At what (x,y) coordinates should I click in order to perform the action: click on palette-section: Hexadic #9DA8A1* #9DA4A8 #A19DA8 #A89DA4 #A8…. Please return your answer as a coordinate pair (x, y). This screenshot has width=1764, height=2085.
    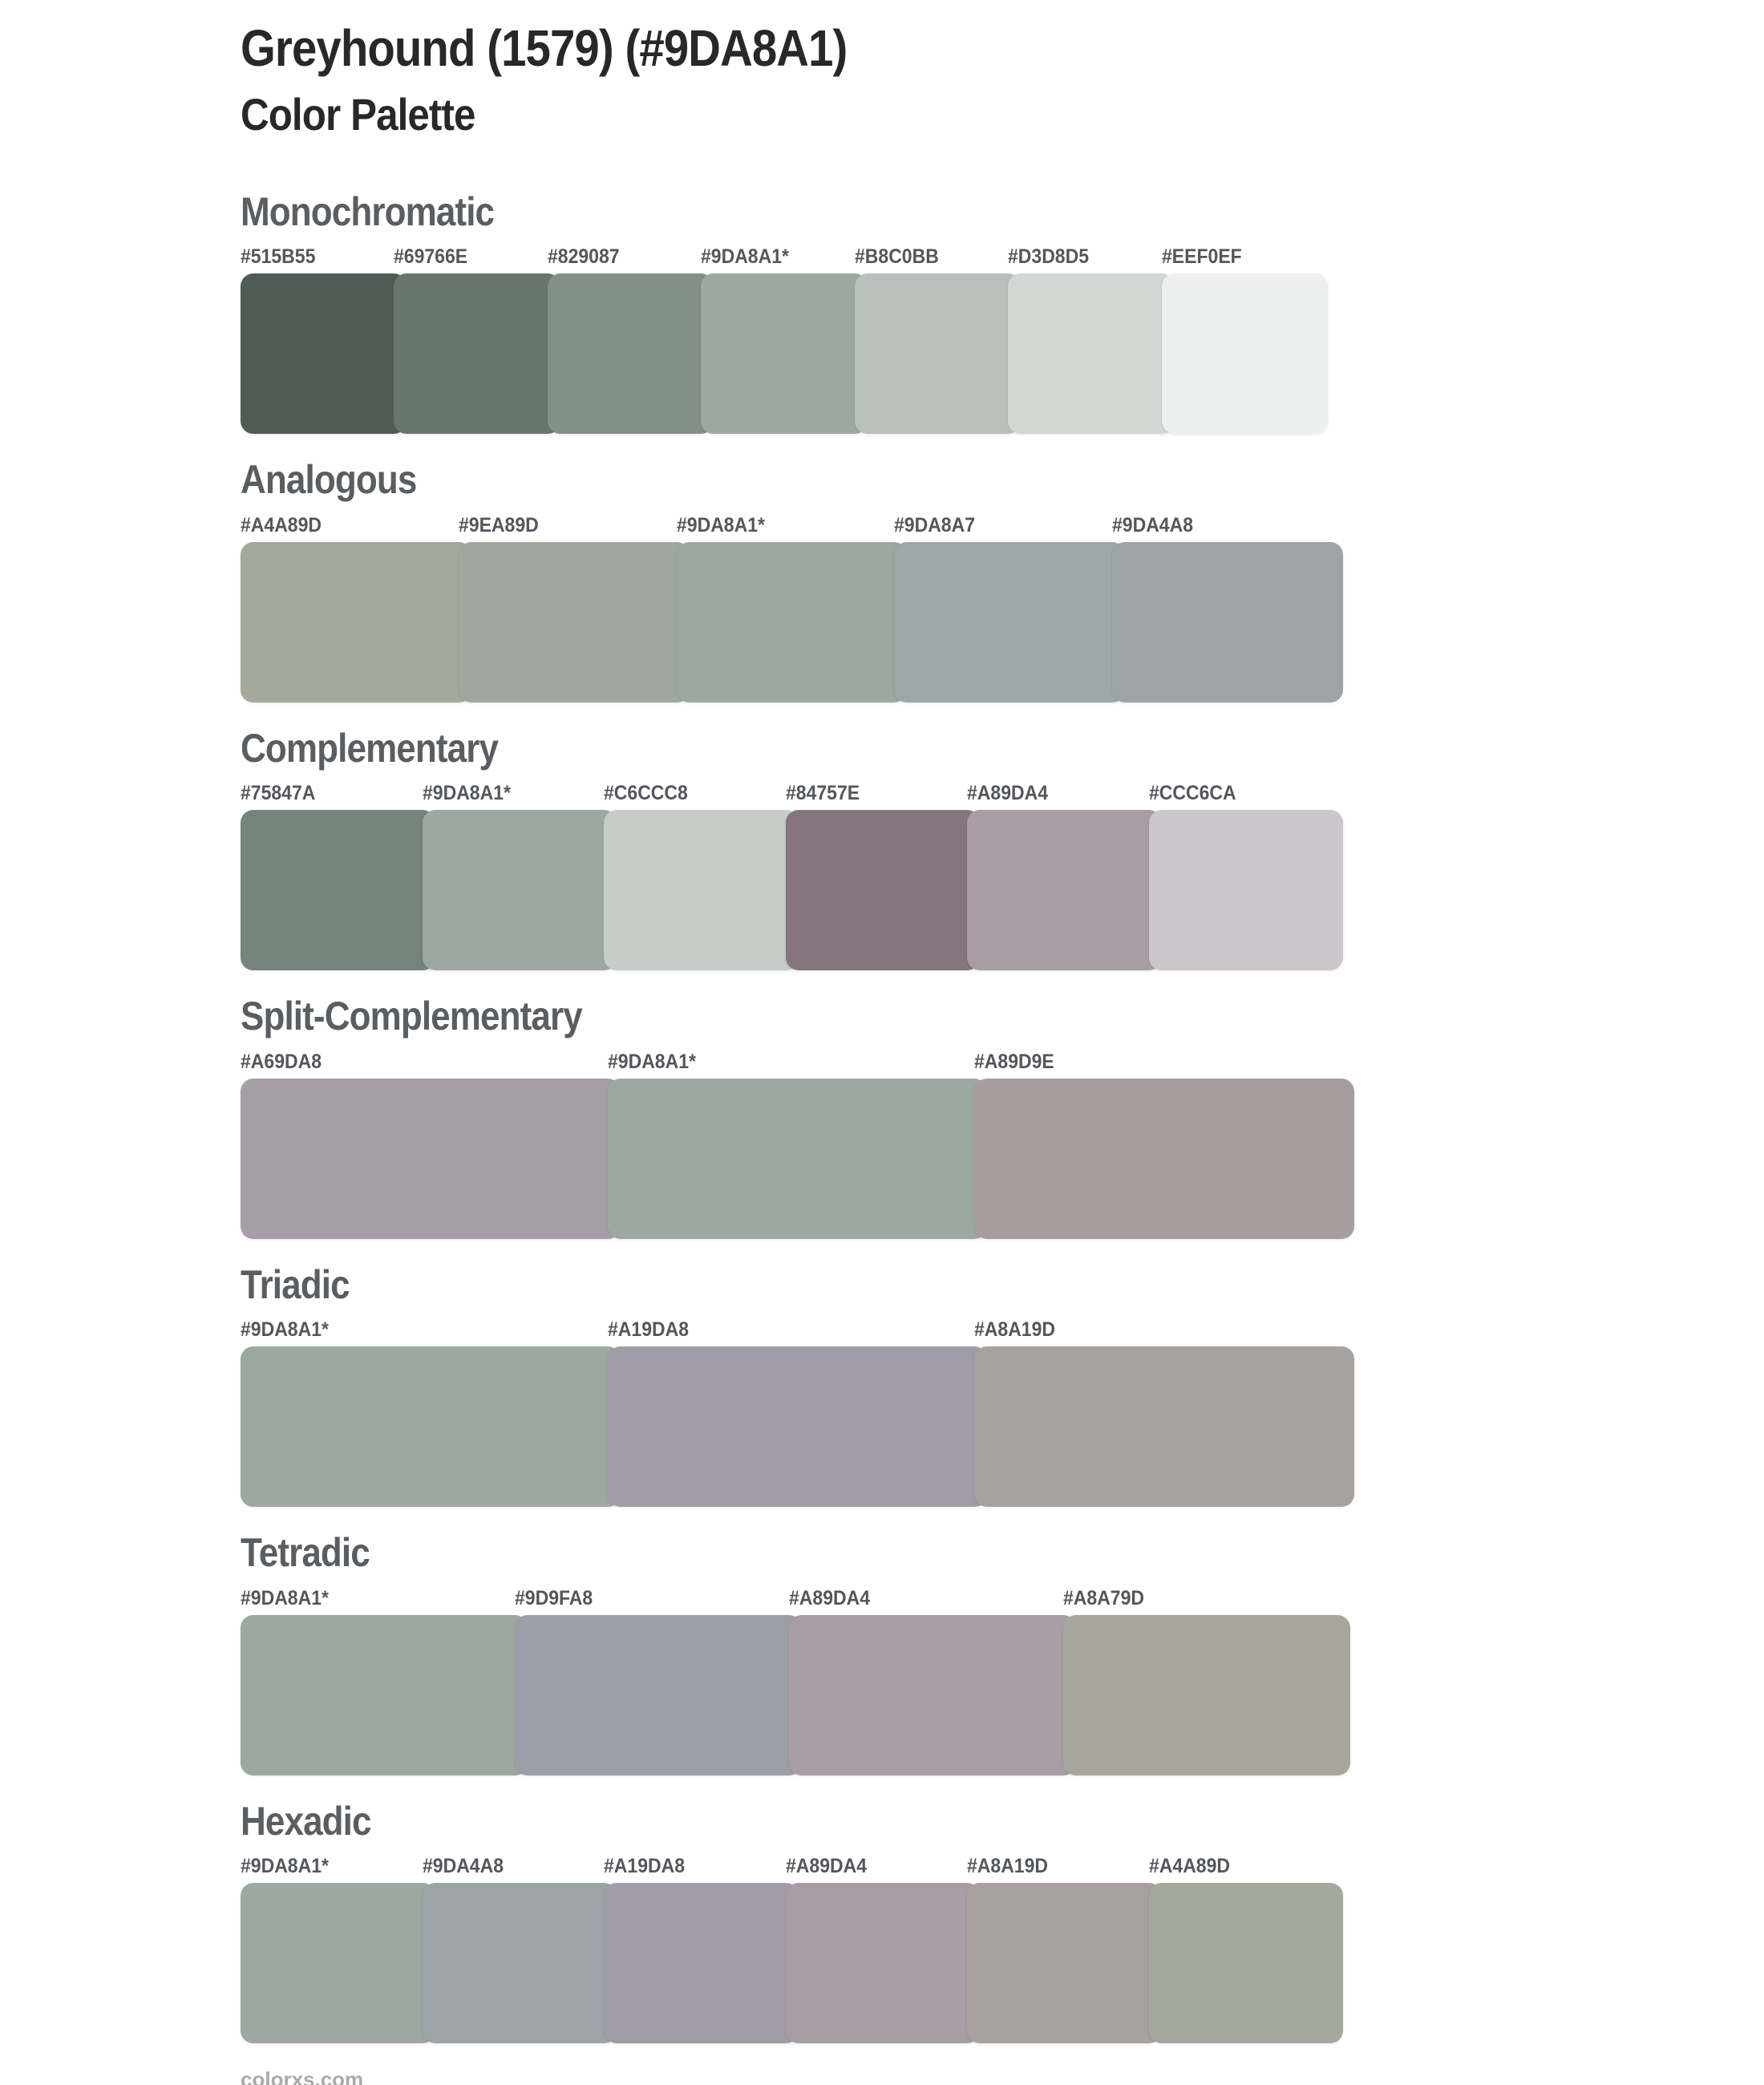
    Looking at the image, I should click on (1002, 1921).